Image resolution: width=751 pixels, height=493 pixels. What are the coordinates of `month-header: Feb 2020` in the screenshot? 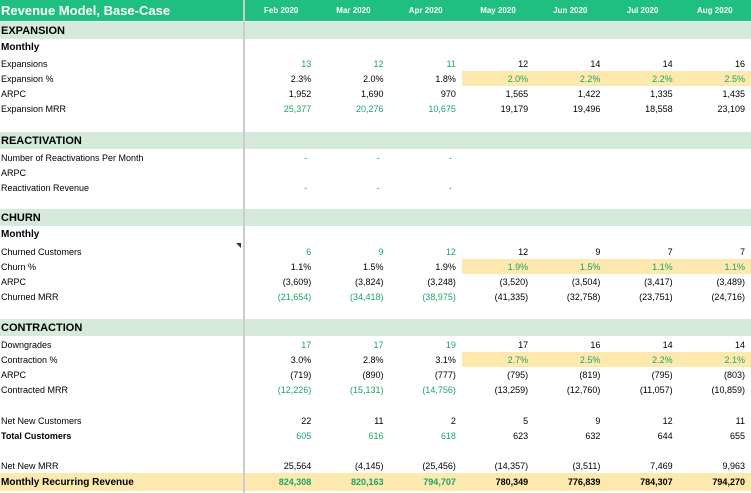 It's located at (281, 10).